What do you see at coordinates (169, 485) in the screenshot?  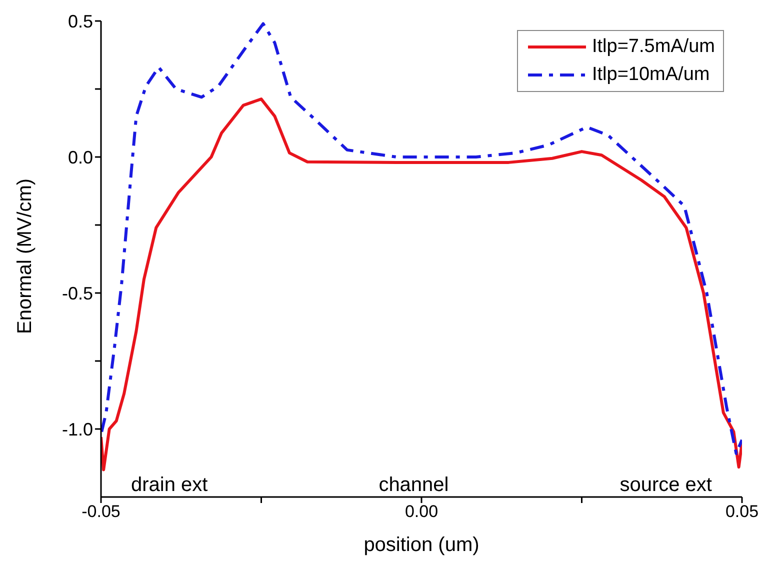 I see `annotation: drain ext` at bounding box center [169, 485].